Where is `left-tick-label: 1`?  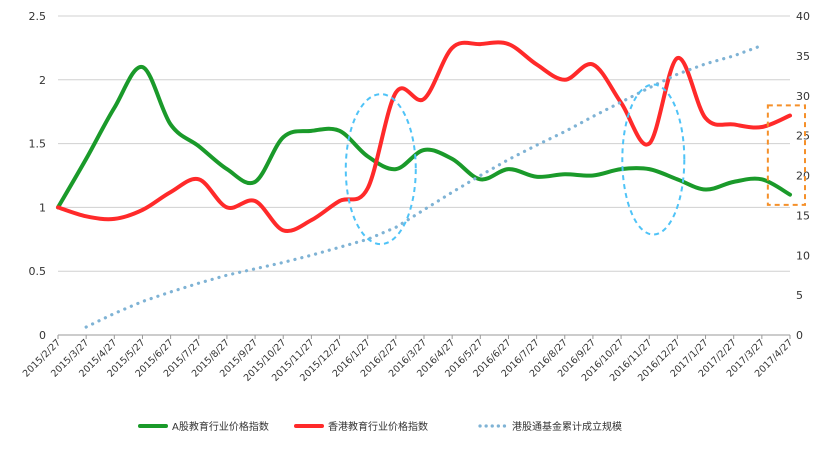 left-tick-label: 1 is located at coordinates (42, 207).